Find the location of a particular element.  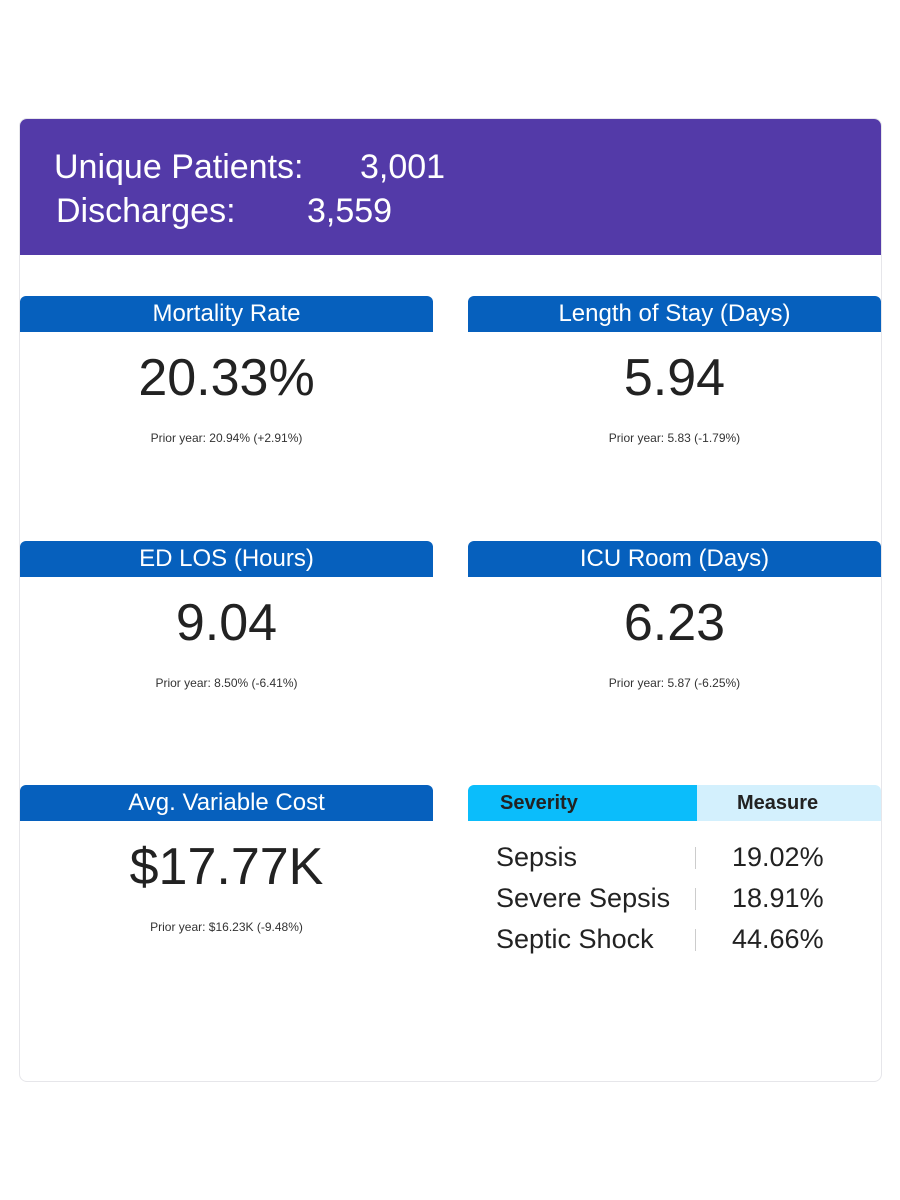

discharges-value: 3,559 is located at coordinates (350, 211).